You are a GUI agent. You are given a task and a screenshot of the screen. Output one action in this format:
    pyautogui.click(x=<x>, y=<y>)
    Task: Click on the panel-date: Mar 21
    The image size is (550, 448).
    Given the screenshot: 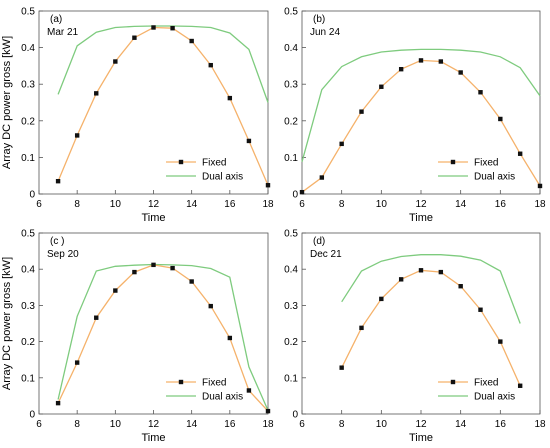 What is the action you would take?
    pyautogui.click(x=63, y=32)
    